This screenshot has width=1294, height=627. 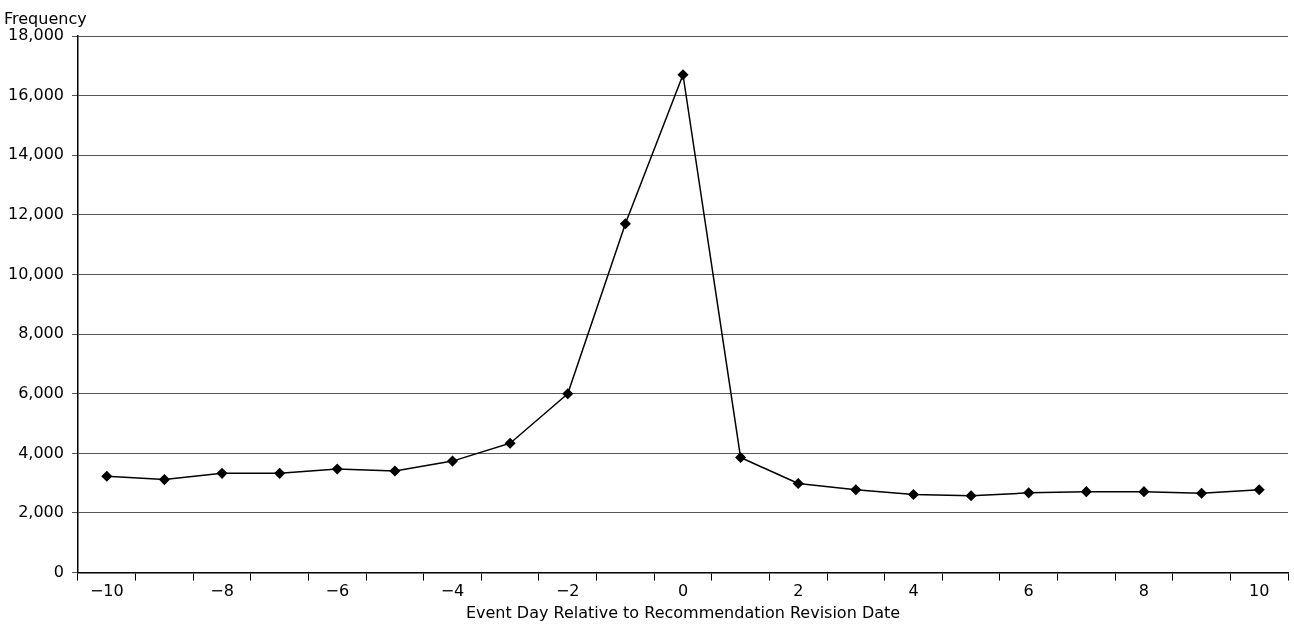 I want to click on x-tick-label: −10, so click(x=106, y=591).